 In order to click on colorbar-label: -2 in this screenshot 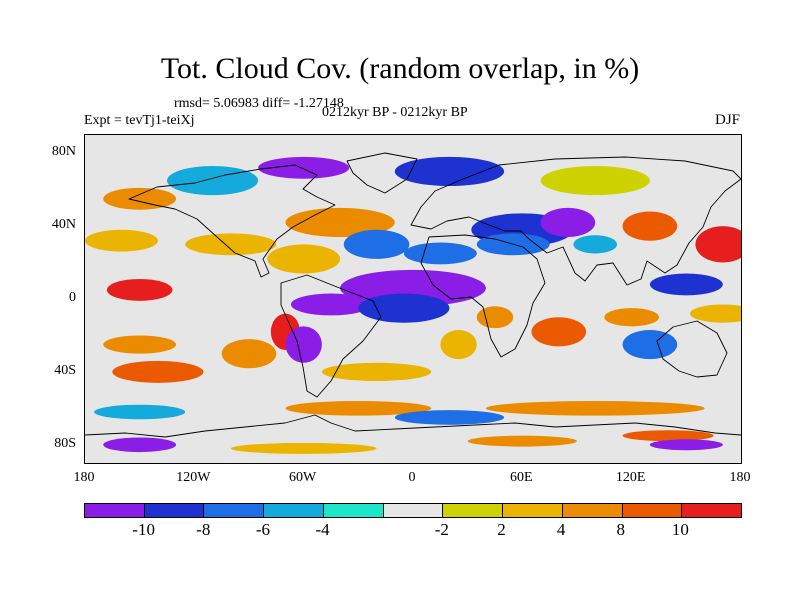, I will do `click(441, 529)`.